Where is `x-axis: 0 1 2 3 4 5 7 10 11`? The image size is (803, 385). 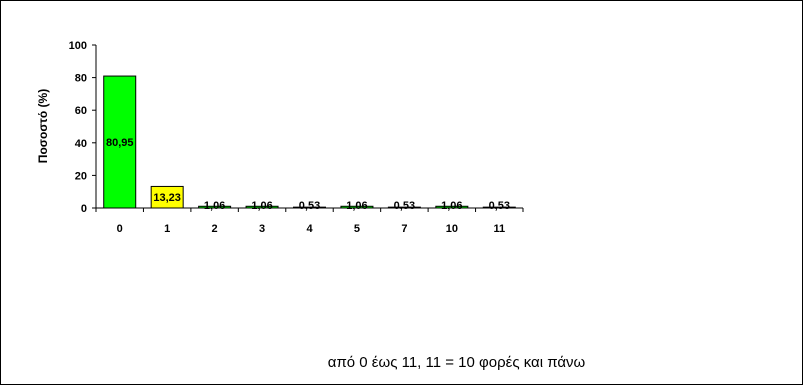
x-axis: 0 1 2 3 4 5 7 10 11 is located at coordinates (309, 221).